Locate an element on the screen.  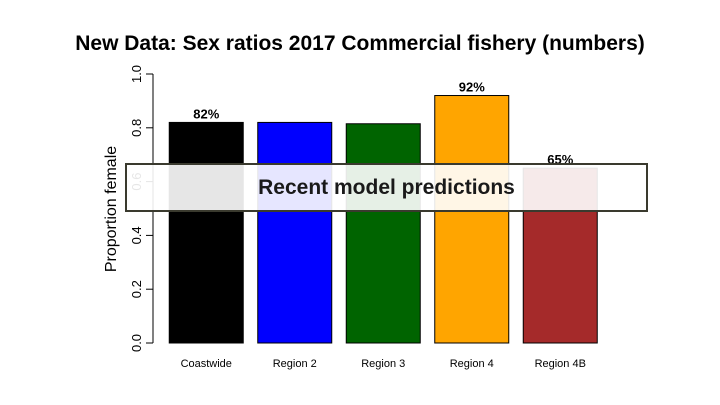
x-tick-label: Region 4B is located at coordinates (560, 364).